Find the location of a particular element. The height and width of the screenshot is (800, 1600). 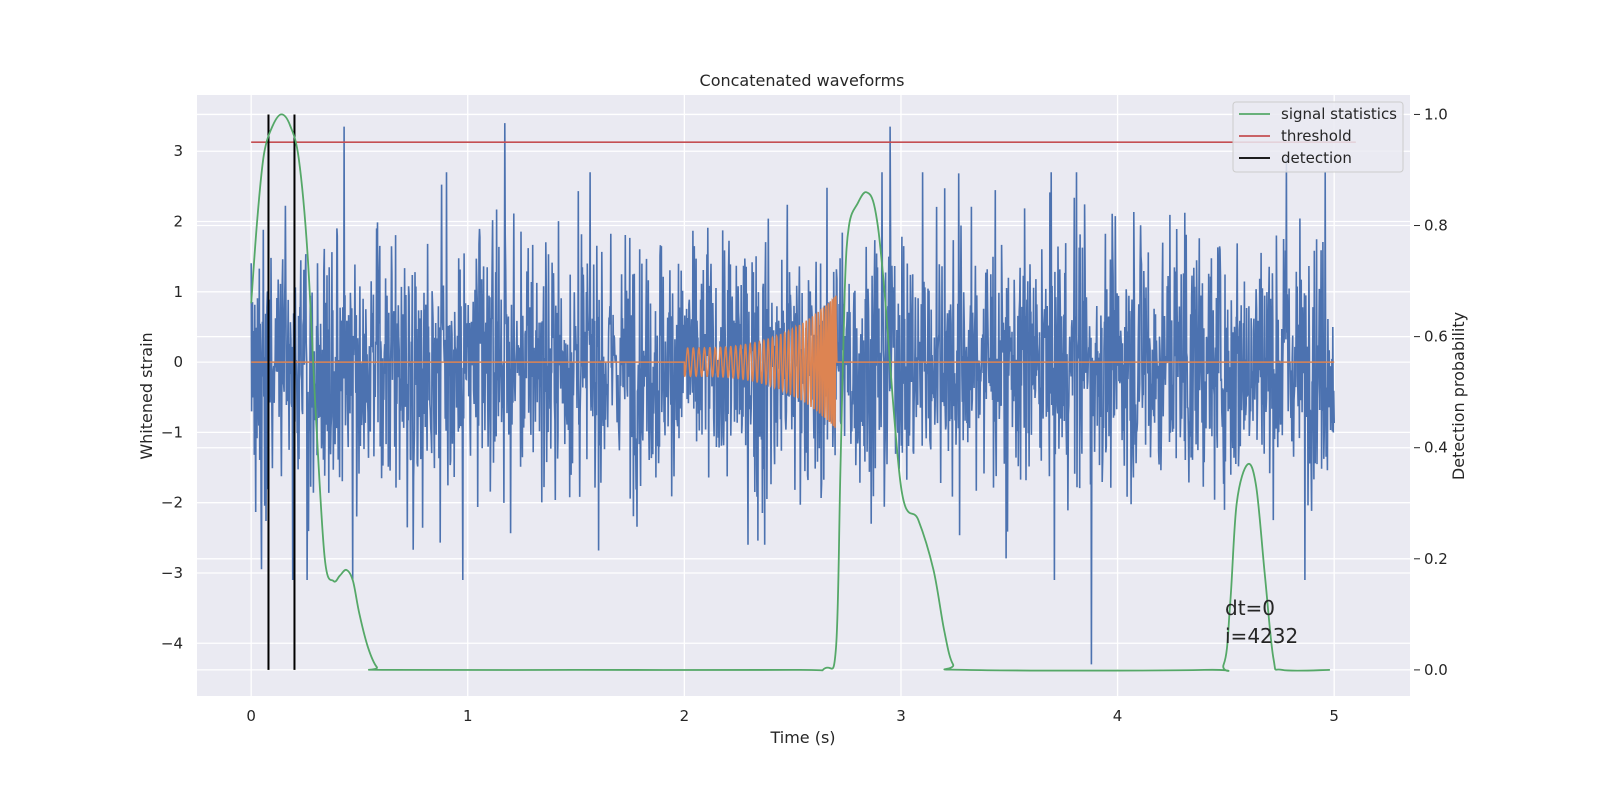

legend-box is located at coordinates (1318, 137).